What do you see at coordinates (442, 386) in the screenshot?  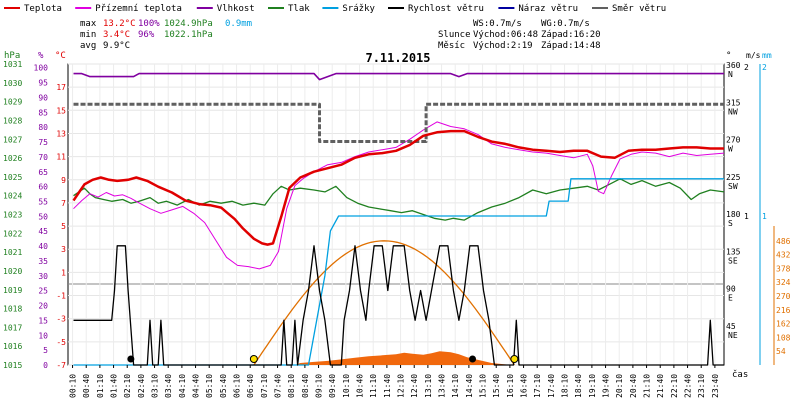 I see `x-tick-label: 13:40` at bounding box center [442, 386].